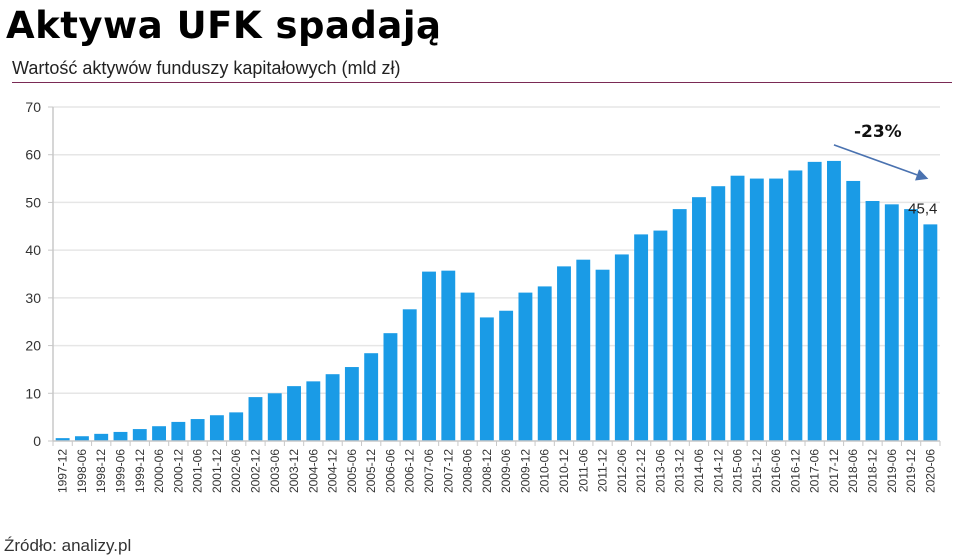 The width and height of the screenshot is (954, 558). What do you see at coordinates (140, 471) in the screenshot?
I see `x-tick-label: 1999-12` at bounding box center [140, 471].